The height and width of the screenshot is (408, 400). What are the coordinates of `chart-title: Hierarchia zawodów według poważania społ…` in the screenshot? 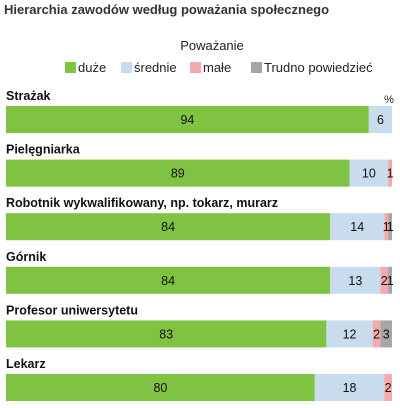 It's located at (166, 9).